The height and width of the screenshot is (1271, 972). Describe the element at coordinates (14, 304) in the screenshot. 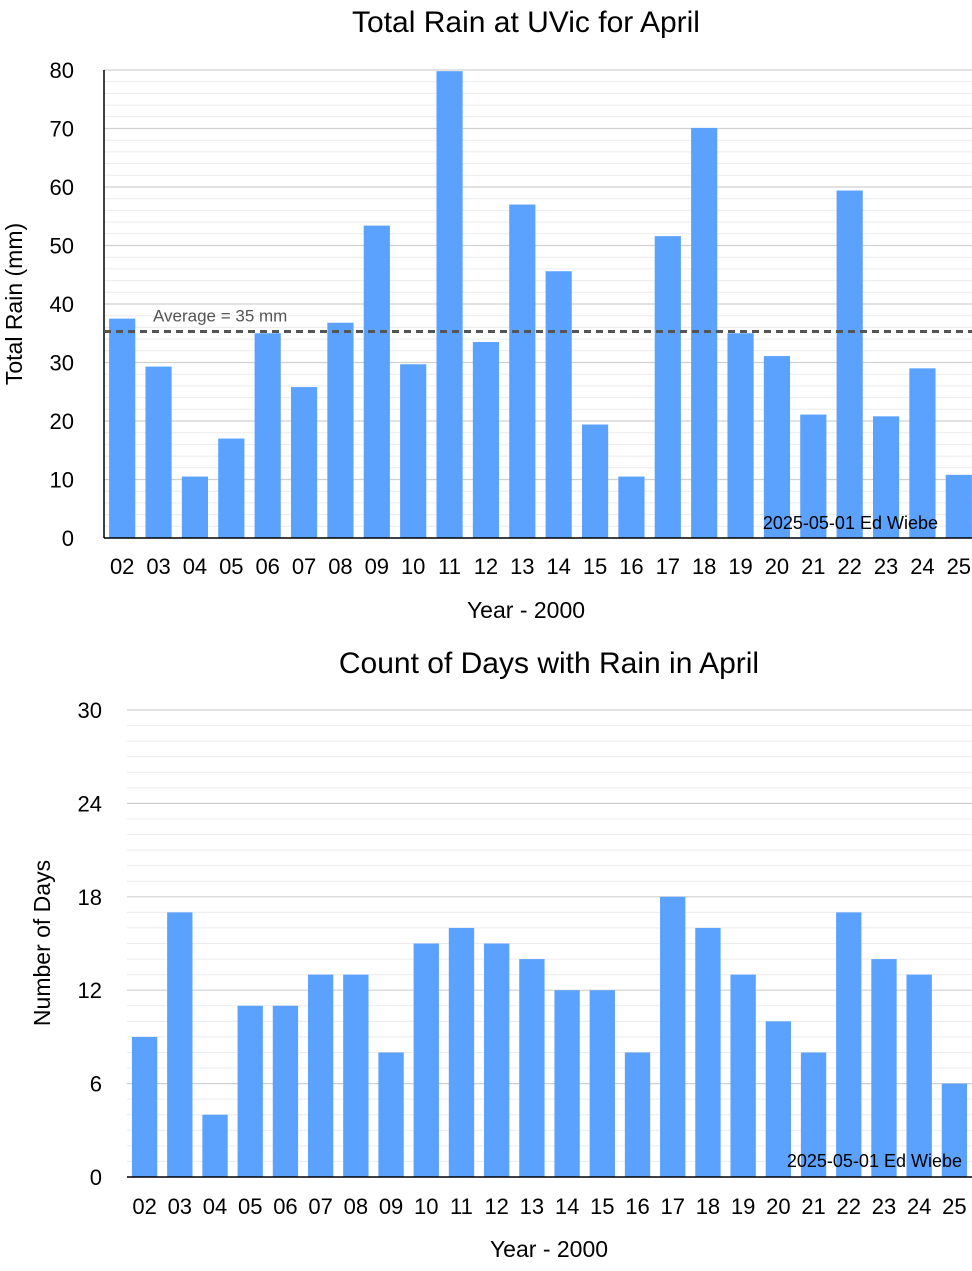

I see `y-axis-title: Total Rain (mm)` at that location.